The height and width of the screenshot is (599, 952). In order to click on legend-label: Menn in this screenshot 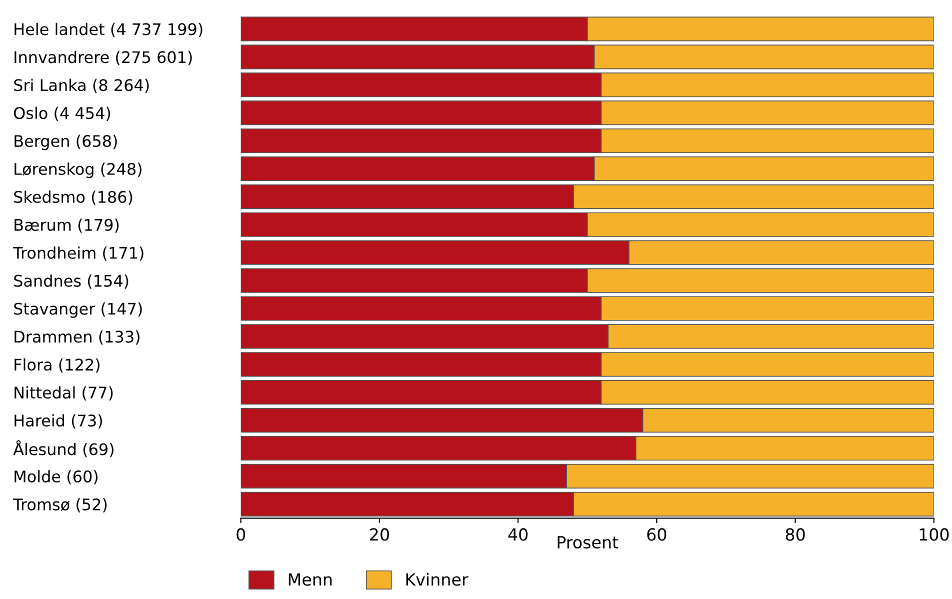, I will do `click(310, 579)`.